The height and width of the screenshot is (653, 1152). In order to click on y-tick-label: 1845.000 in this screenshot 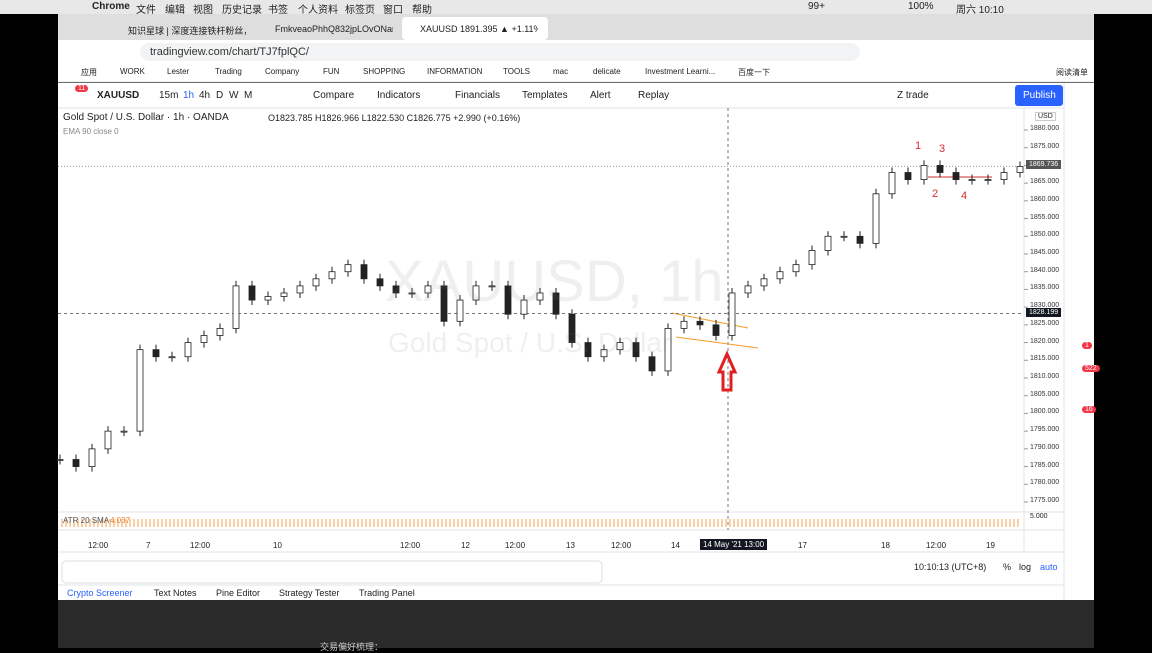, I will do `click(1045, 252)`.